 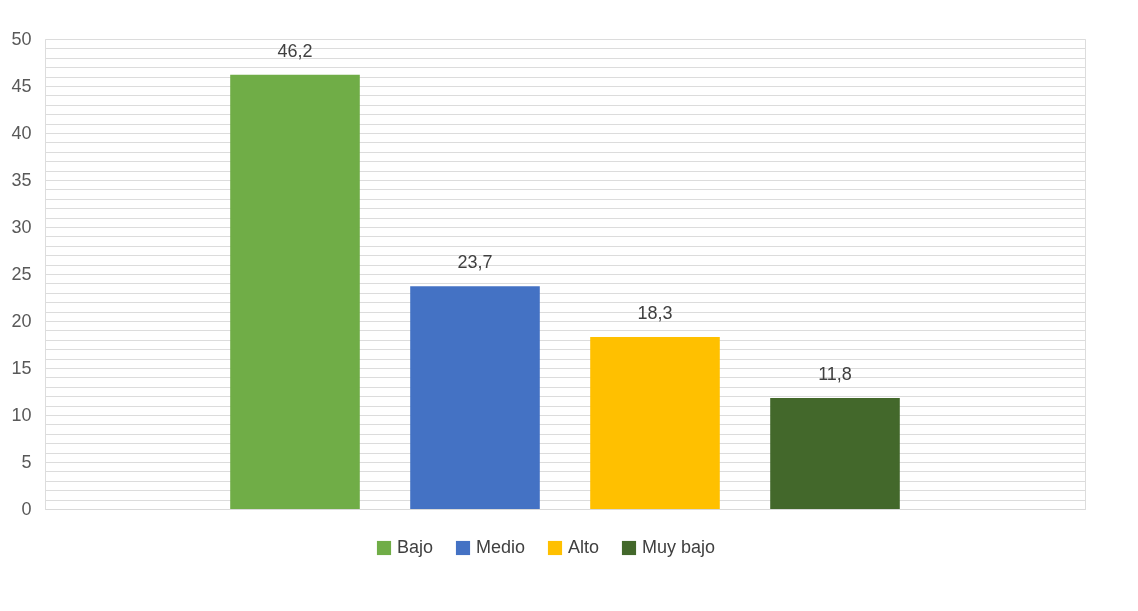 What do you see at coordinates (21, 179) in the screenshot?
I see `y-tick-label: 35` at bounding box center [21, 179].